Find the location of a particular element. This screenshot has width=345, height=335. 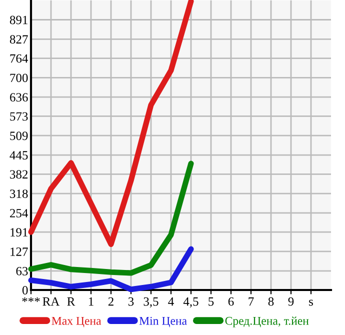

y-tick-label: 764 is located at coordinates (19, 58).